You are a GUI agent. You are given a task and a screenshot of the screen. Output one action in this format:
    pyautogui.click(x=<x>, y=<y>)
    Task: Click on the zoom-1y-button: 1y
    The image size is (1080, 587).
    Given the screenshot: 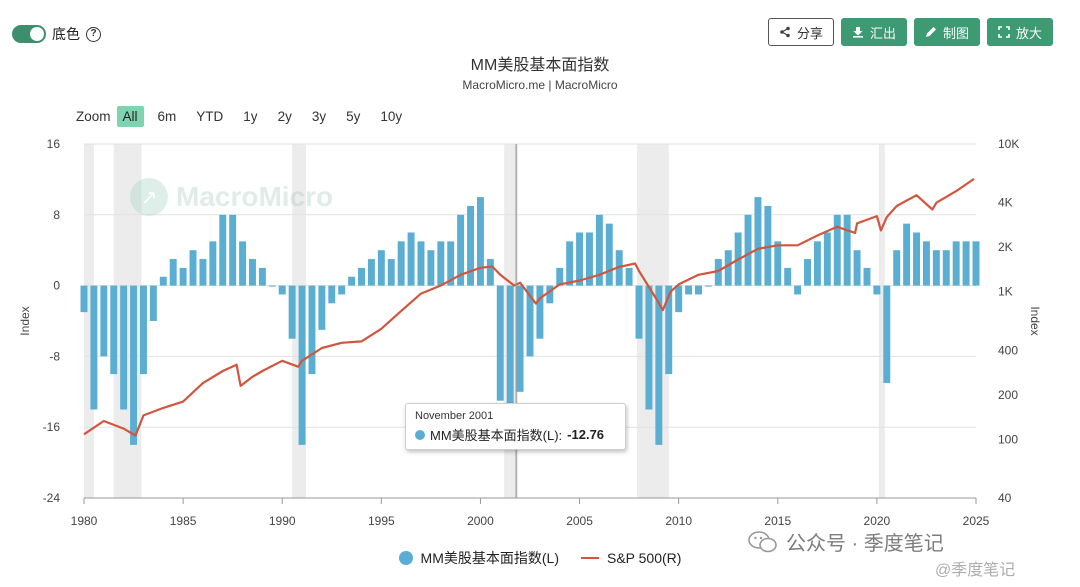 What is the action you would take?
    pyautogui.click(x=250, y=116)
    